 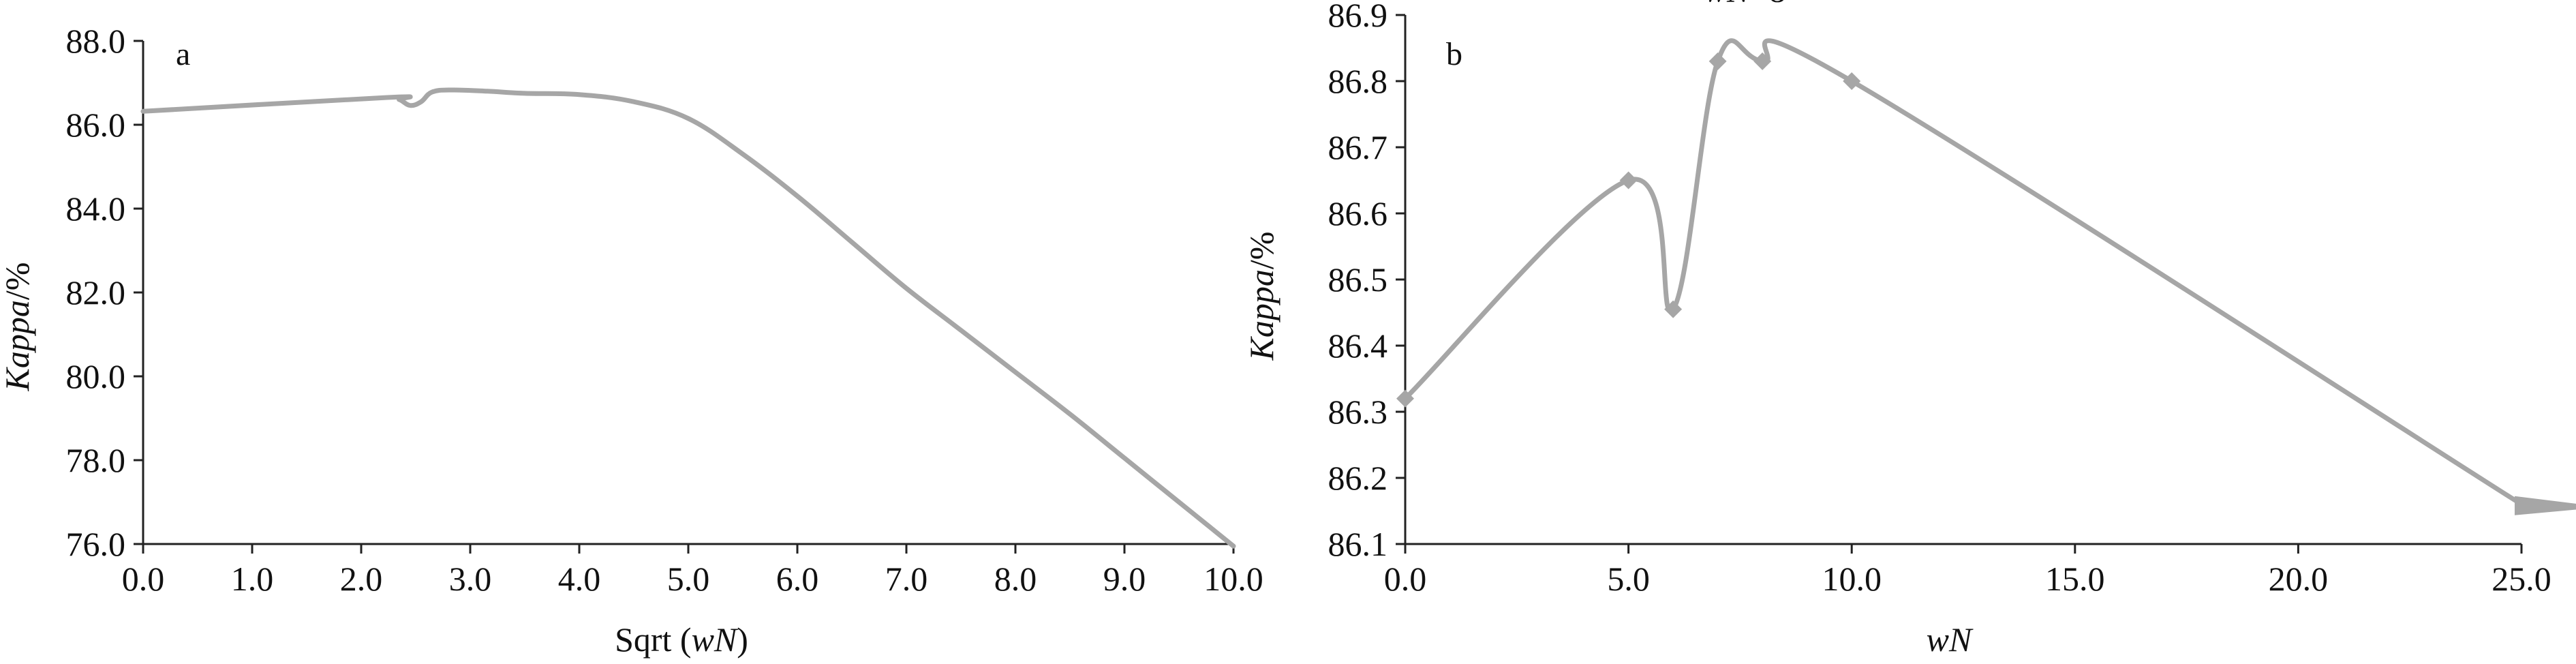 What do you see at coordinates (1358, 346) in the screenshot?
I see `y-tick-label: 86.4` at bounding box center [1358, 346].